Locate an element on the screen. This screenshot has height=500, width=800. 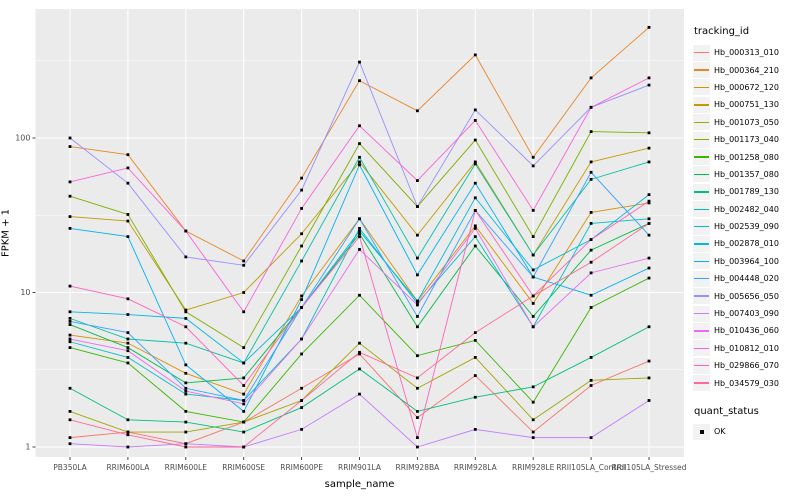
x-tick-label: RRIM901LA is located at coordinates (360, 467).